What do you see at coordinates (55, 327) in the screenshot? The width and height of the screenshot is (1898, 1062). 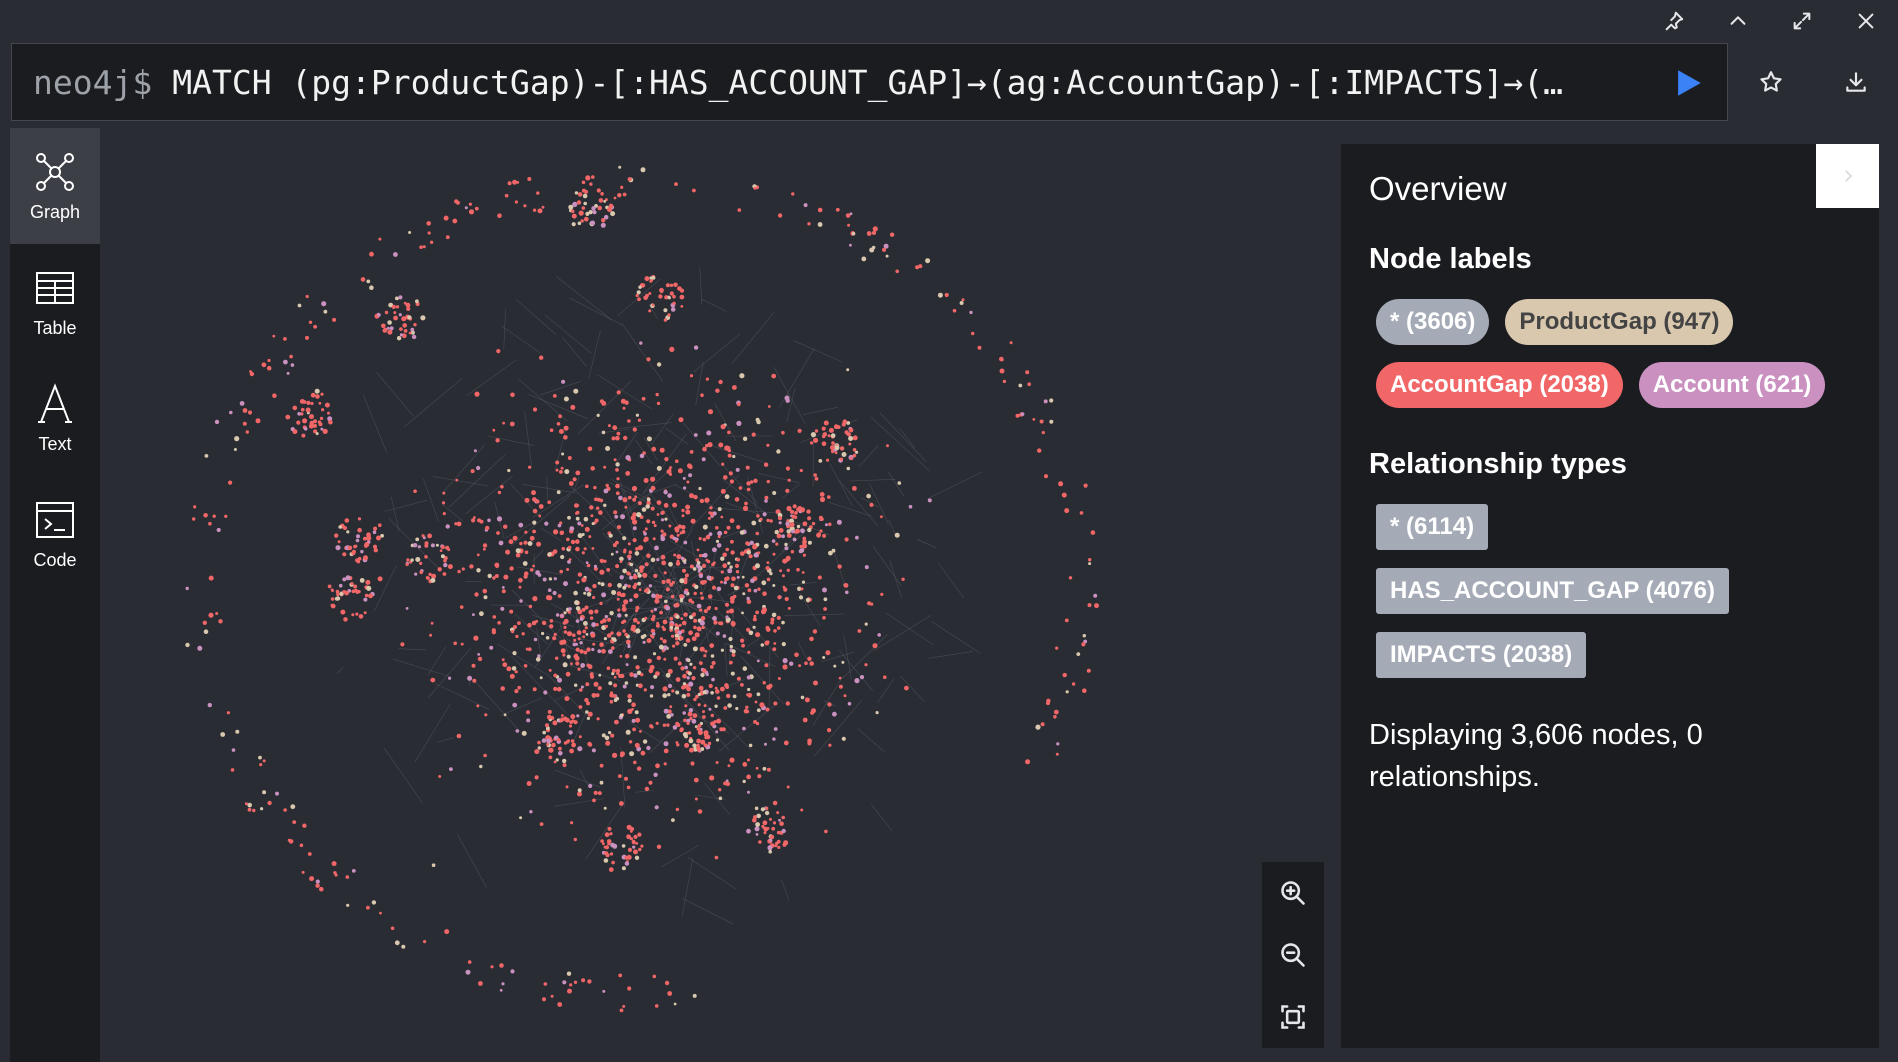 I see `sidebar-item-label: Table` at bounding box center [55, 327].